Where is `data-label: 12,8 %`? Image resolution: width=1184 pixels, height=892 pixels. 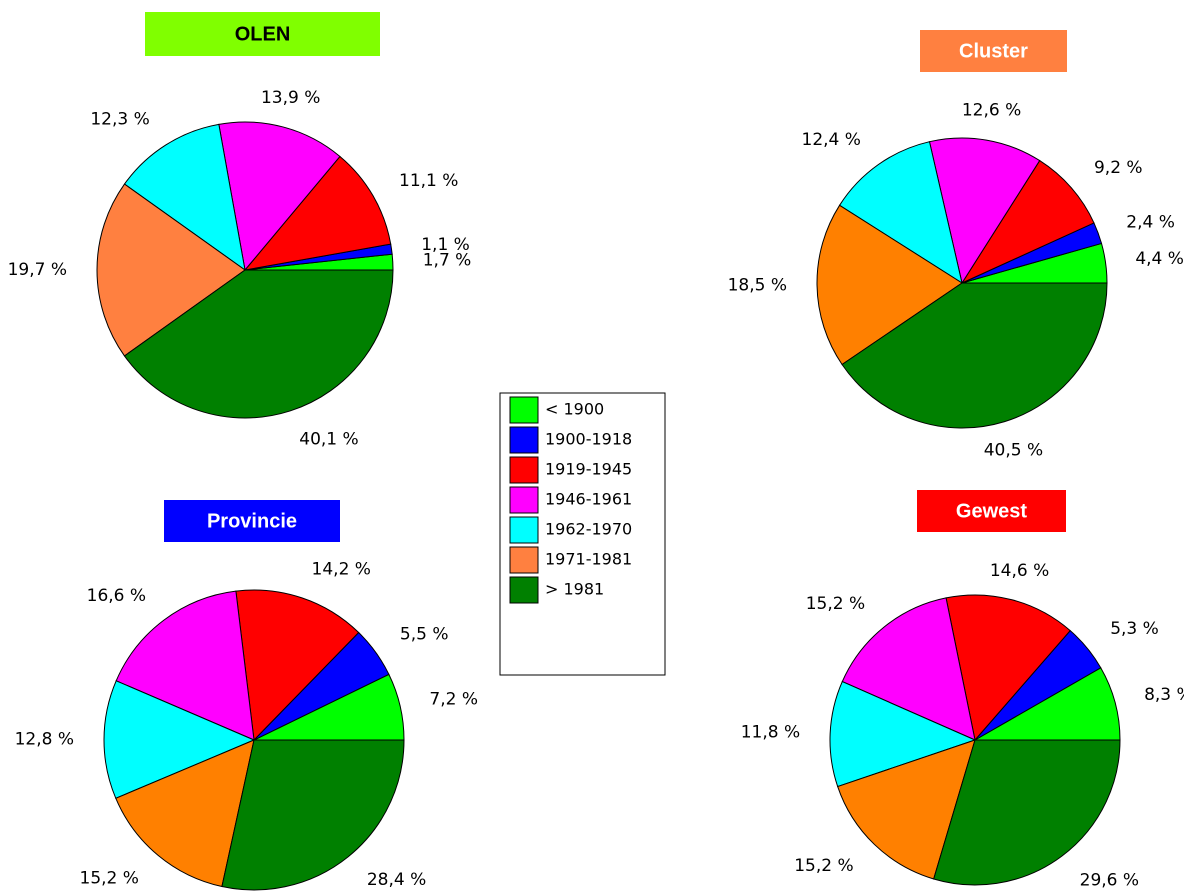
data-label: 12,8 % is located at coordinates (44, 739).